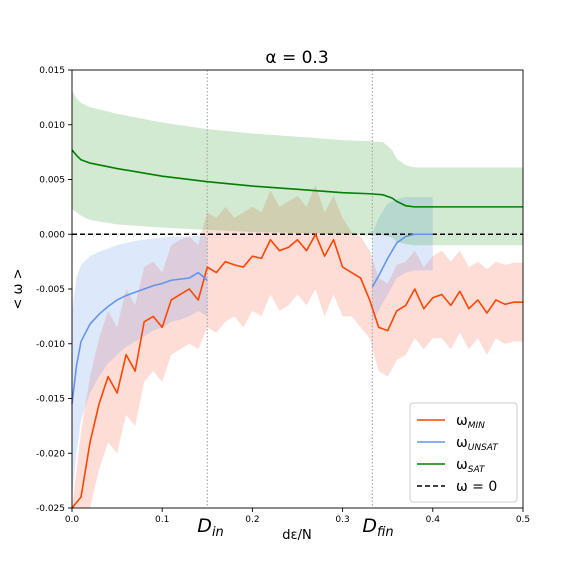  I want to click on y-tick-label: 0.005, so click(52, 181).